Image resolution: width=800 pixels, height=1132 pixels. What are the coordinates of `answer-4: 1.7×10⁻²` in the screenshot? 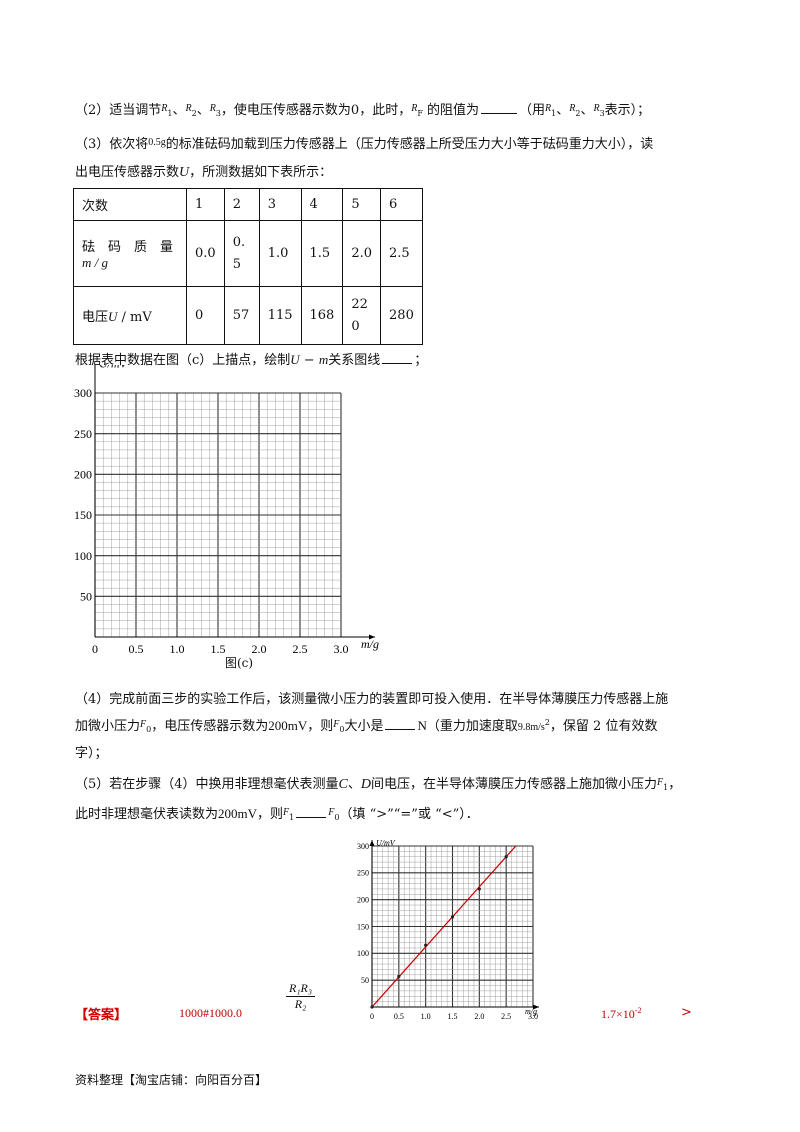 It's located at (621, 1013).